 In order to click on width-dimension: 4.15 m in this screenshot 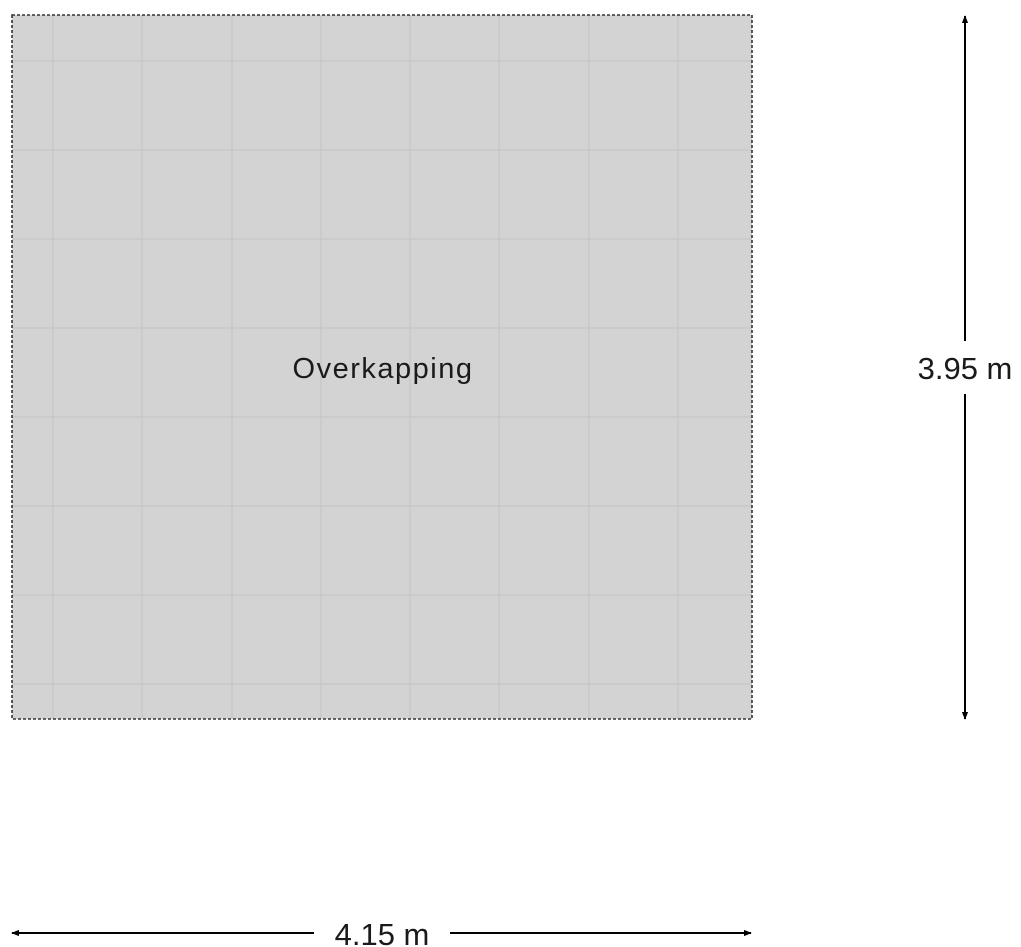, I will do `click(381, 932)`.